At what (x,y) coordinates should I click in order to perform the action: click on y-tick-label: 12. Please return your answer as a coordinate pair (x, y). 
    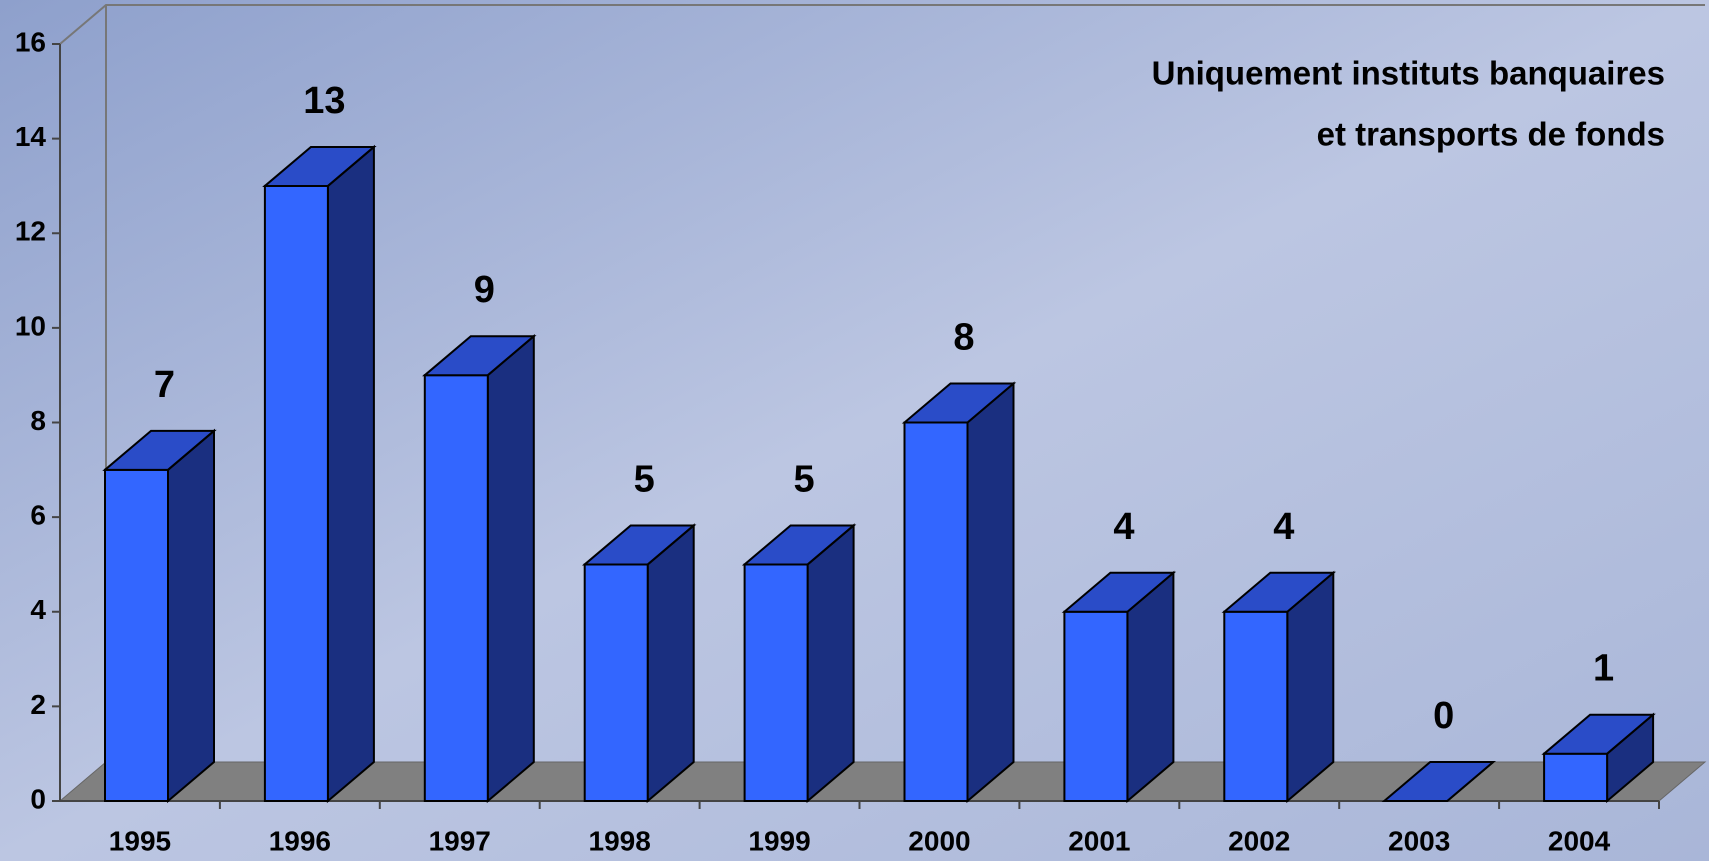
    Looking at the image, I should click on (30, 231).